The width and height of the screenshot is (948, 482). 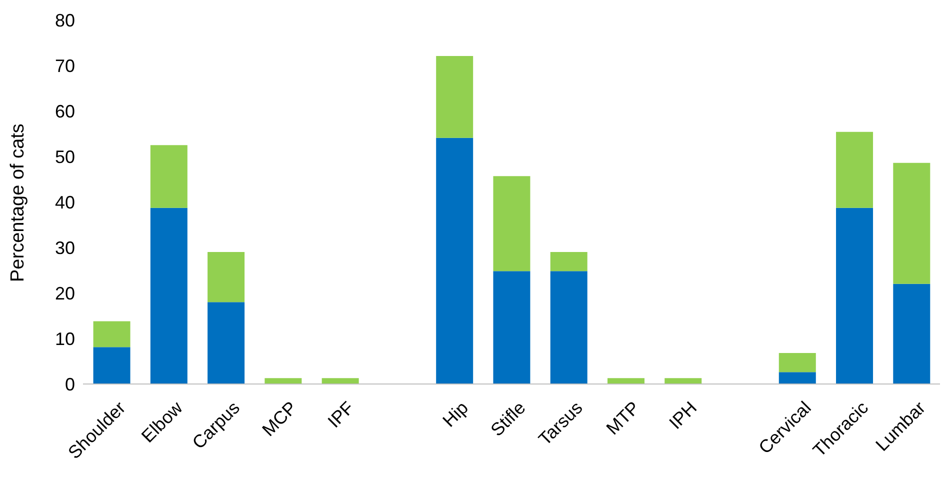 What do you see at coordinates (64, 156) in the screenshot?
I see `y-tick-label: 50` at bounding box center [64, 156].